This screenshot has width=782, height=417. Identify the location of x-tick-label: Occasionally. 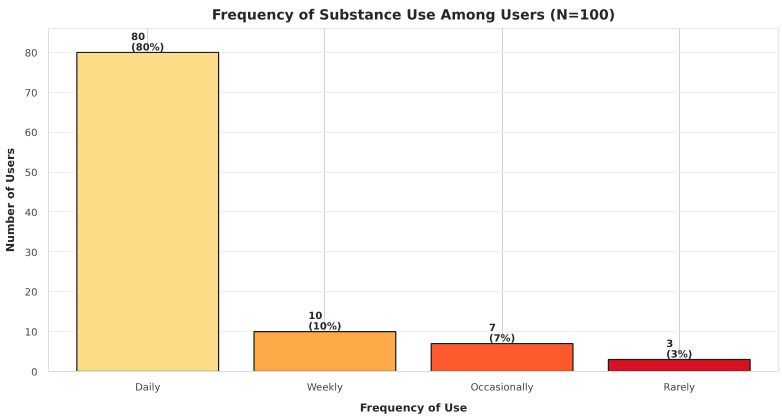
(502, 388).